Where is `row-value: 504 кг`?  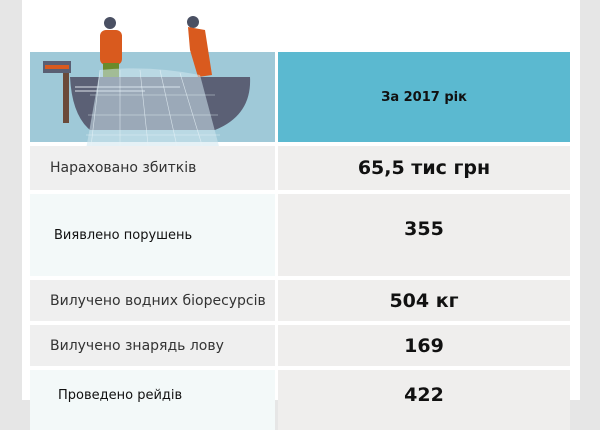 row-value: 504 кг is located at coordinates (424, 300).